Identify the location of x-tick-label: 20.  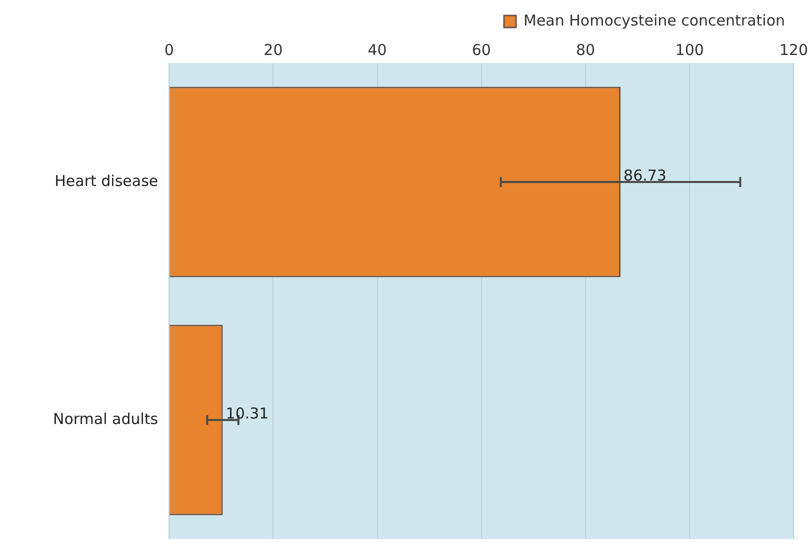
(273, 49).